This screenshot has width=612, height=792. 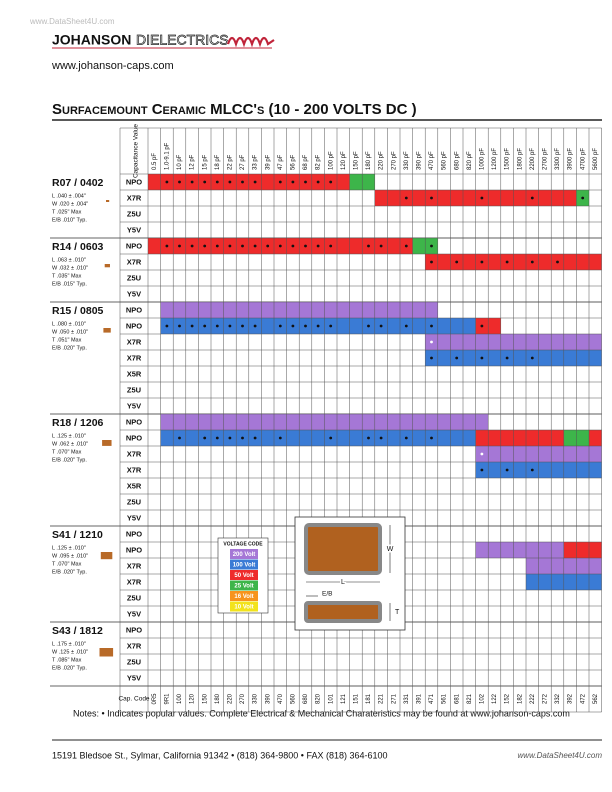 What do you see at coordinates (356, 698) in the screenshot?
I see `cap-code: 151` at bounding box center [356, 698].